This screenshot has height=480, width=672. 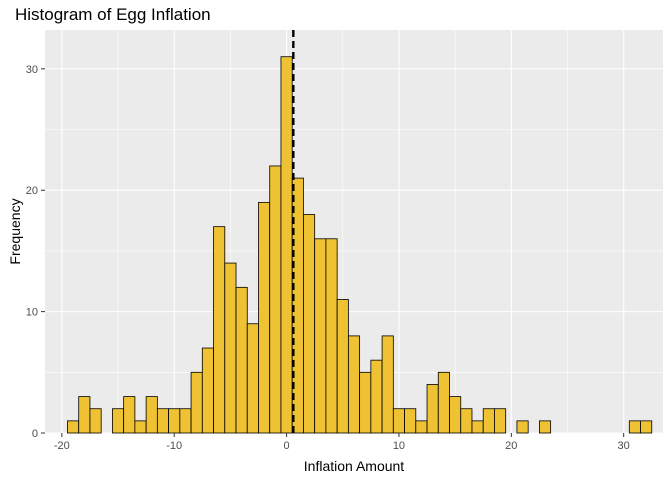 I want to click on y-tick-label: 20, so click(x=32, y=191).